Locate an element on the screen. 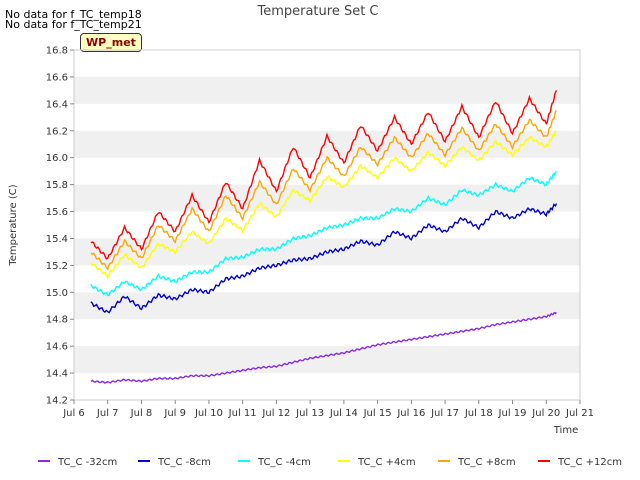  legend-label: TC_C +4cm is located at coordinates (386, 462).